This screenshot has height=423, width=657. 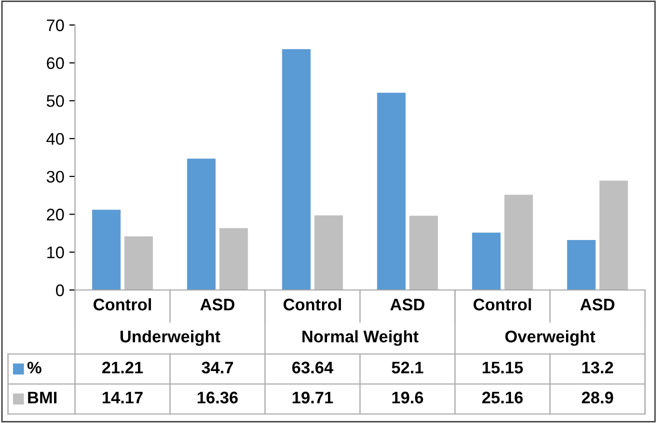 What do you see at coordinates (598, 368) in the screenshot?
I see `data-label: 13.2` at bounding box center [598, 368].